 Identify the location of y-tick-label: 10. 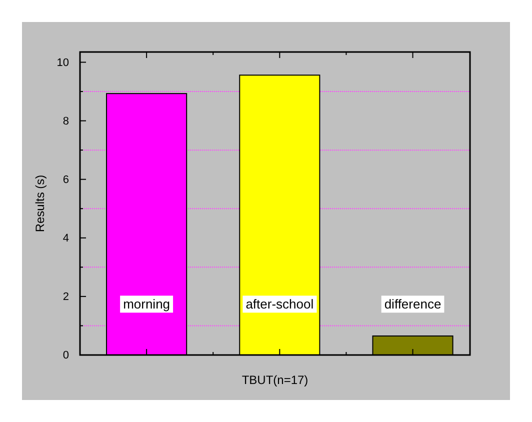
(62, 62).